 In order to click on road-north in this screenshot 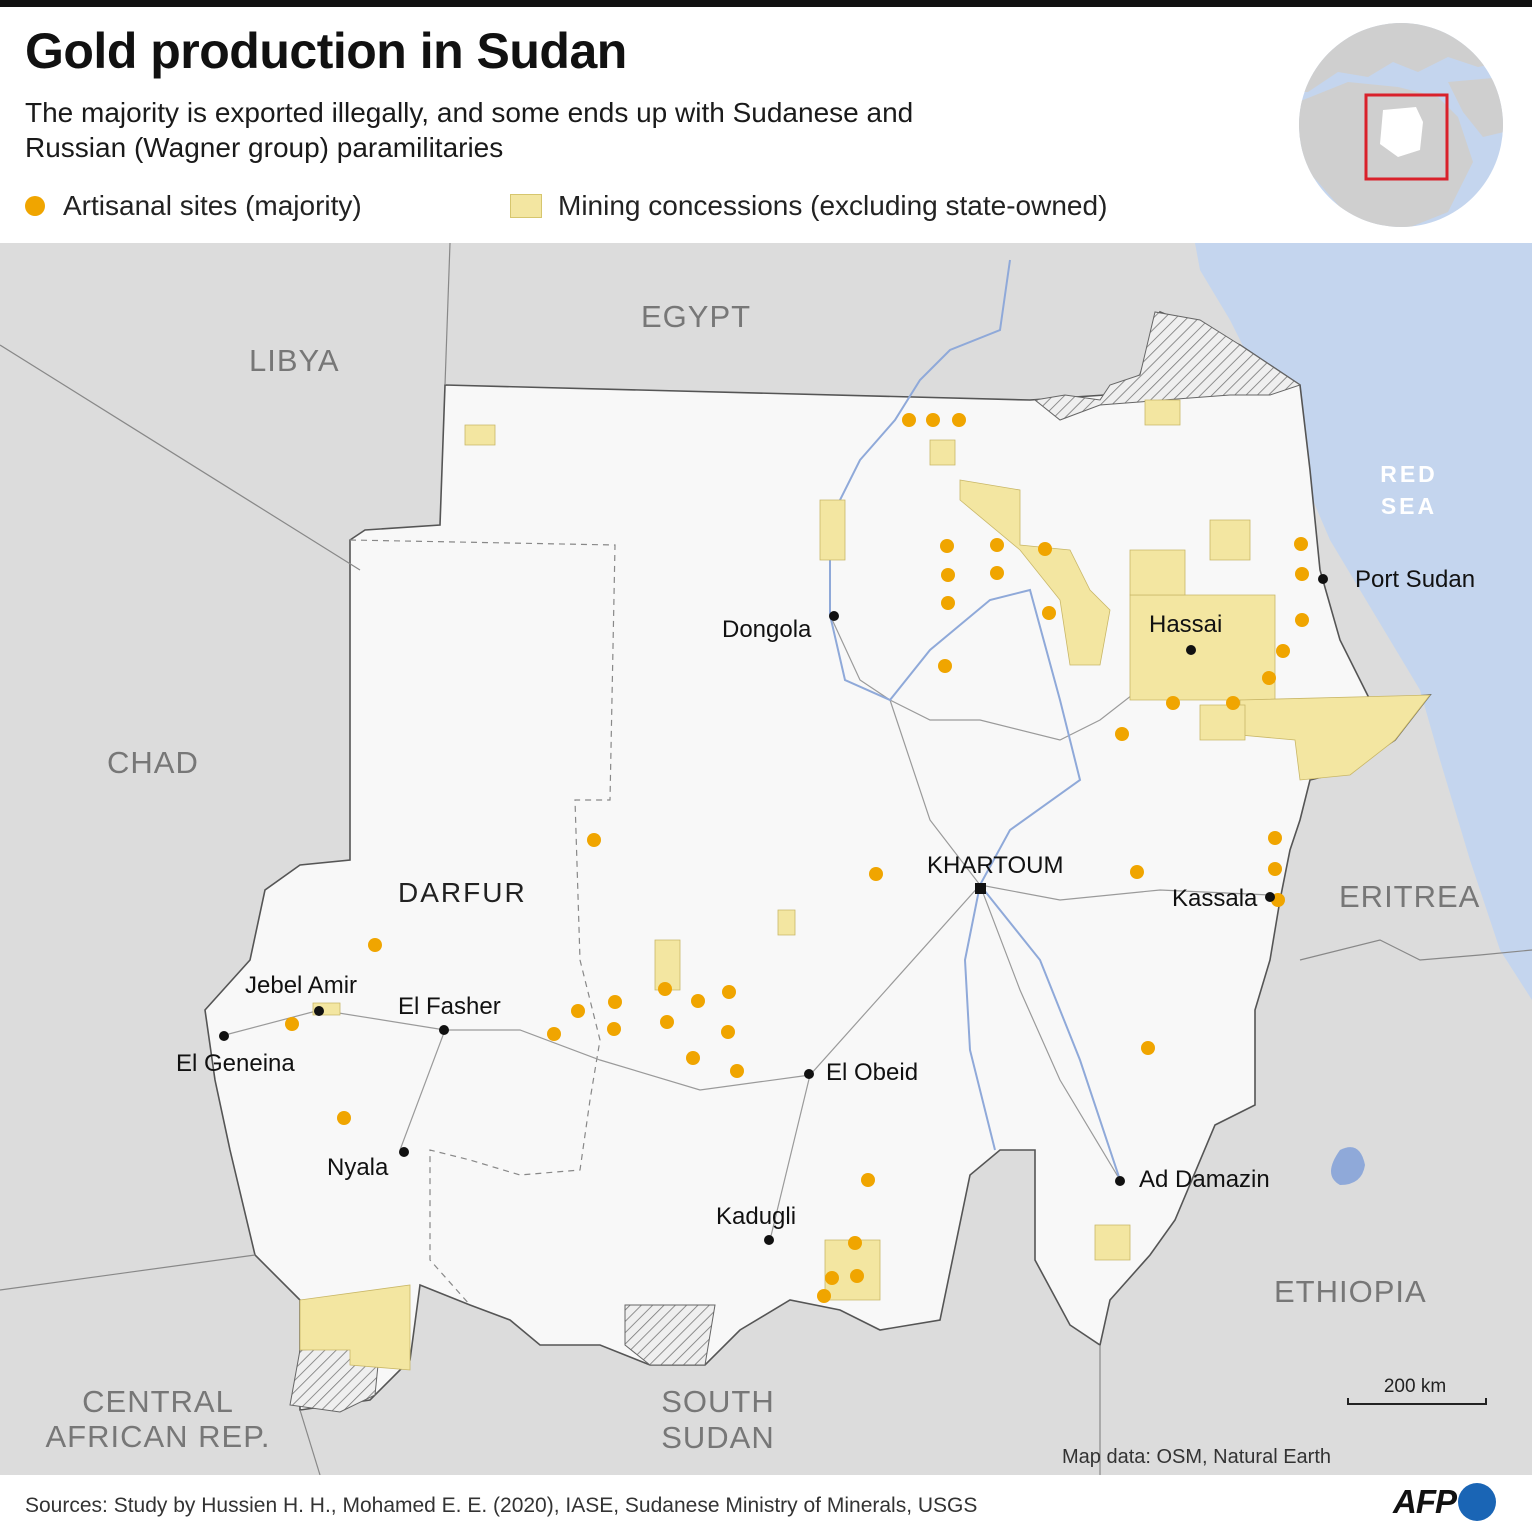, I will do `click(1010, 677)`.